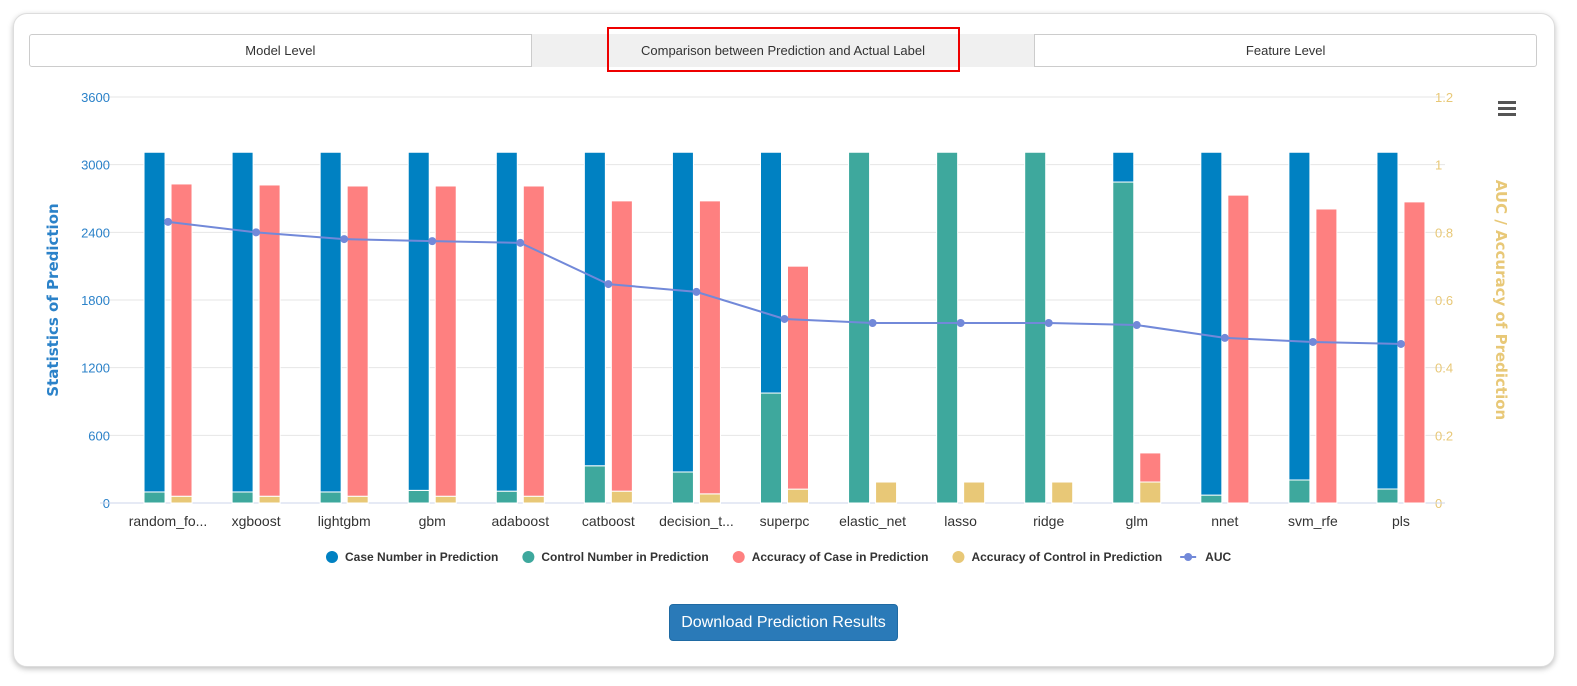 This screenshot has height=686, width=1577. I want to click on tab-model-level: Model Level, so click(280, 50).